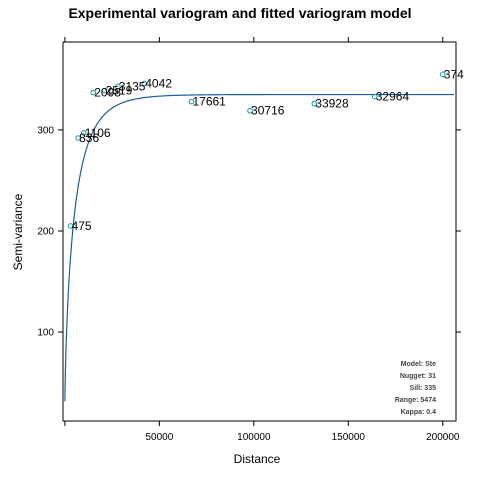 This screenshot has height=480, width=480. What do you see at coordinates (419, 412) in the screenshot?
I see `legend-entry: Kappa: 0.4` at bounding box center [419, 412].